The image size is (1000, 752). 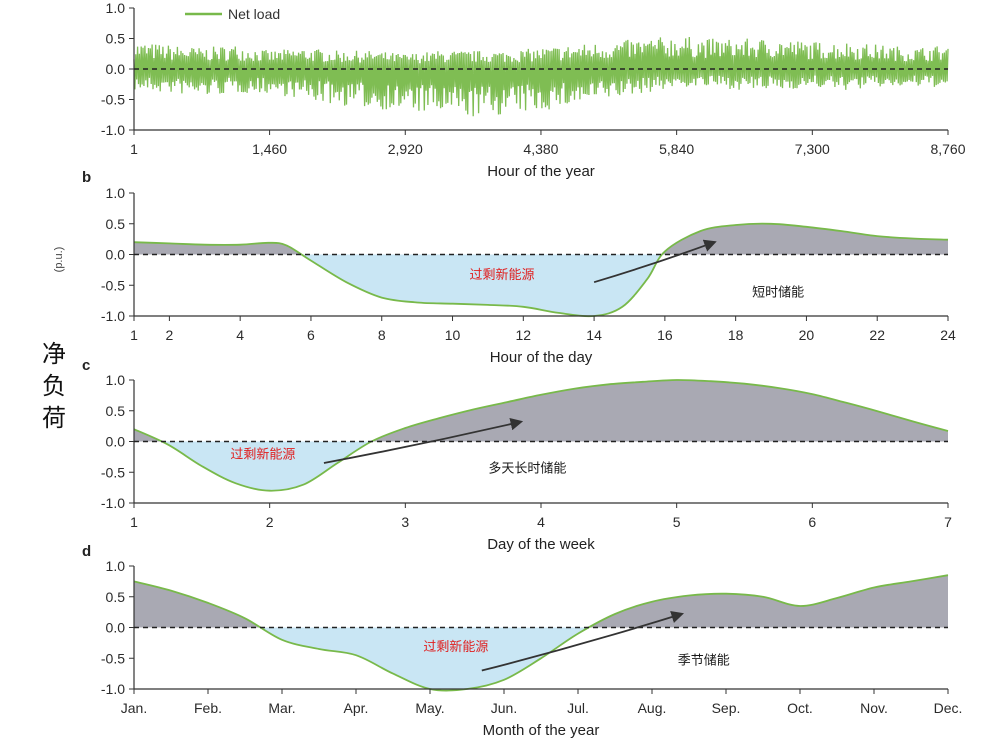 What do you see at coordinates (405, 149) in the screenshot?
I see `x-tick-label: 2,920` at bounding box center [405, 149].